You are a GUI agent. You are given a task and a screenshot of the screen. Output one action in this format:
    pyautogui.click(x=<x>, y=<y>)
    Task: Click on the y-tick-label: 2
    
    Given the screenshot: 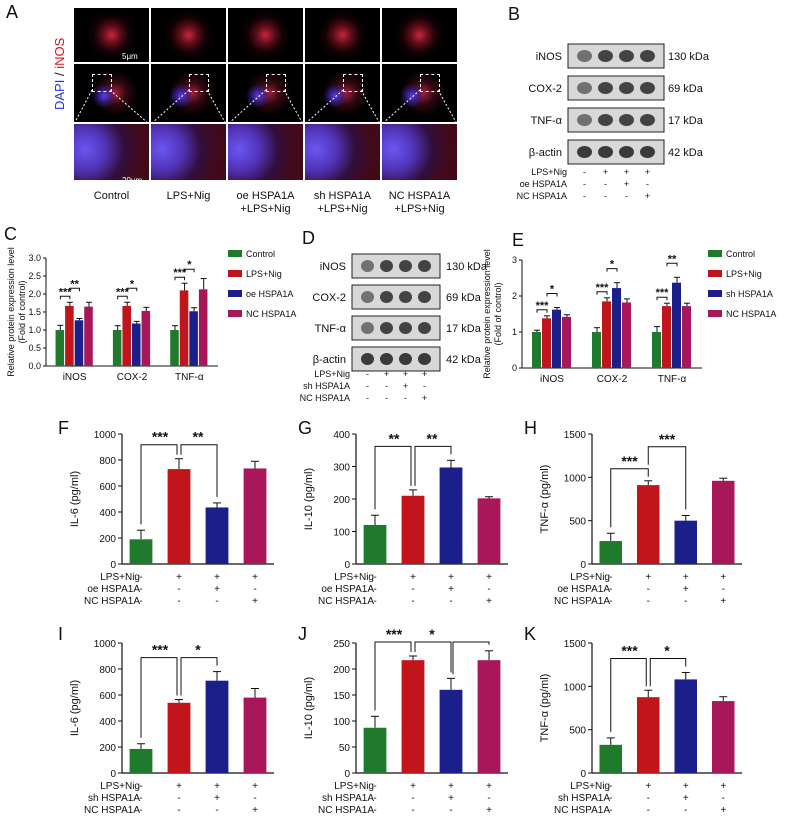 What is the action you would take?
    pyautogui.click(x=514, y=296)
    